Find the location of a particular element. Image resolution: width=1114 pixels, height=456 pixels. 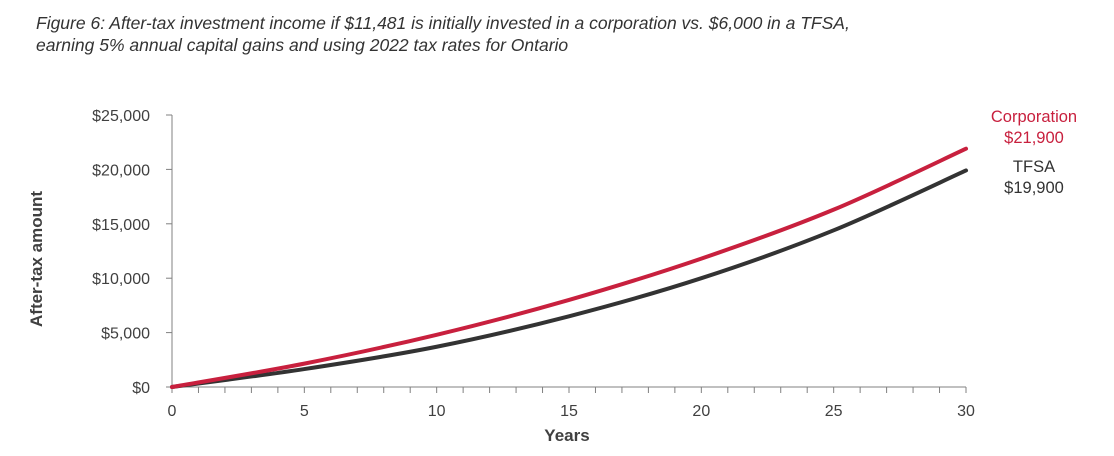

y-tick-label: $10,000 is located at coordinates (121, 279).